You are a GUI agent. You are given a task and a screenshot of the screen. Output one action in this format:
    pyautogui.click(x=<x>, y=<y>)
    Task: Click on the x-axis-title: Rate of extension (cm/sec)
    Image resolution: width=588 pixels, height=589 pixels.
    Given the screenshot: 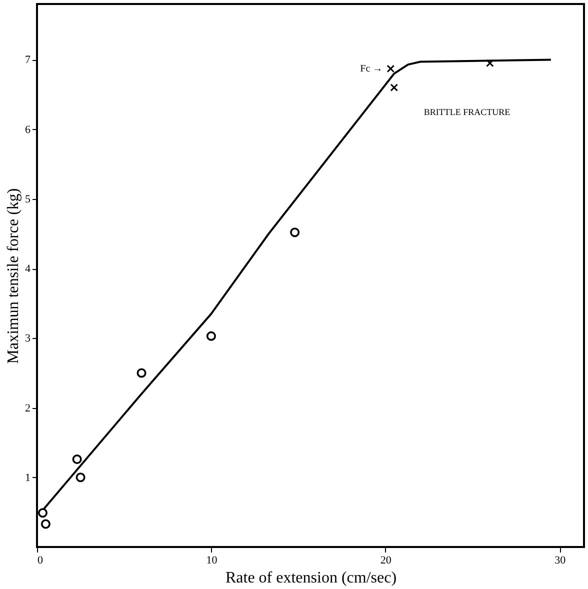 What is the action you would take?
    pyautogui.click(x=311, y=578)
    